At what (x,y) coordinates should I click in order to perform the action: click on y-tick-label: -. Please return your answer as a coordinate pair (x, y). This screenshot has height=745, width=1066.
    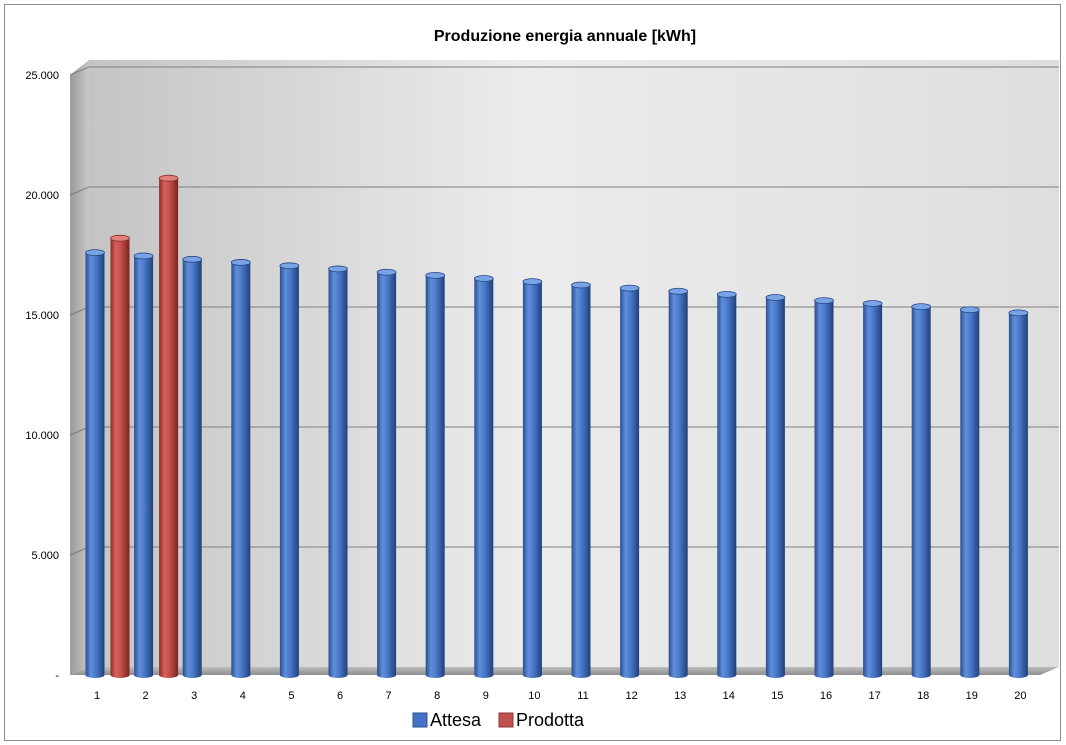
    Looking at the image, I should click on (57, 676).